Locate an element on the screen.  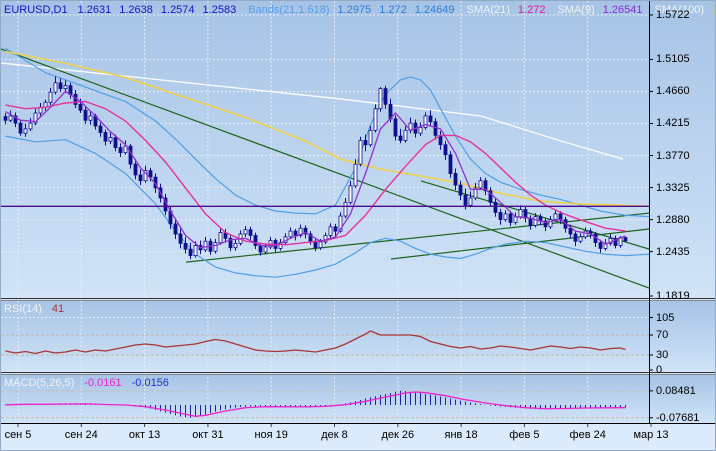
time-axis-label: фев 24 is located at coordinates (587, 435).